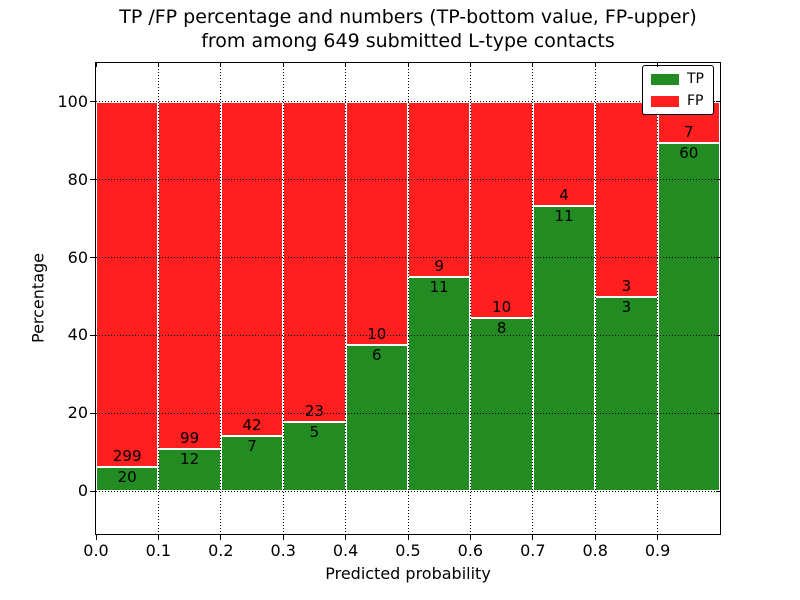 The height and width of the screenshot is (600, 800). Describe the element at coordinates (408, 550) in the screenshot. I see `x-tick-label: 0.5` at that location.